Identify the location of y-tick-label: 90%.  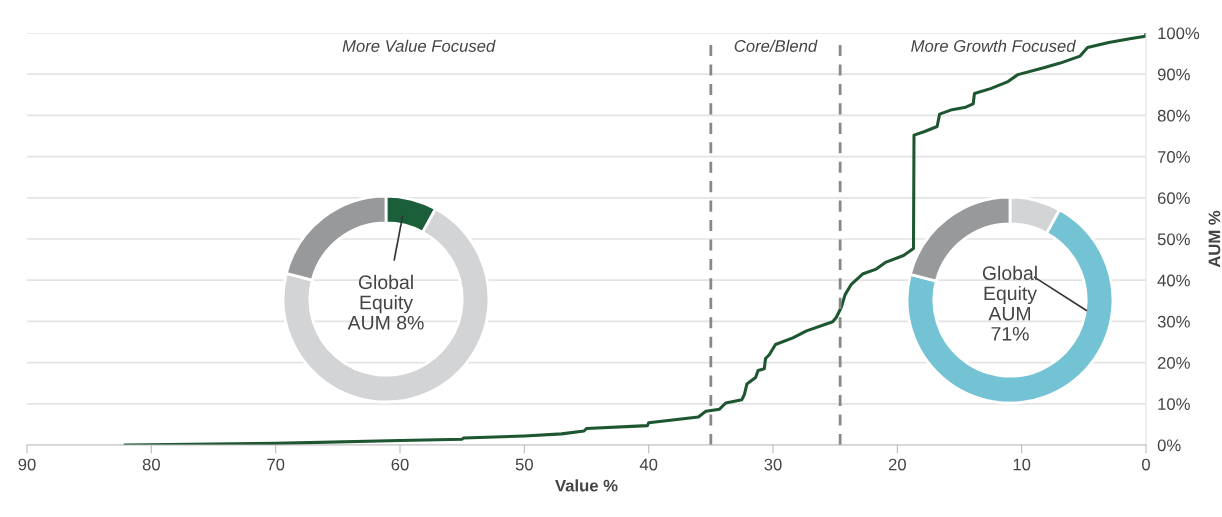
(1173, 74).